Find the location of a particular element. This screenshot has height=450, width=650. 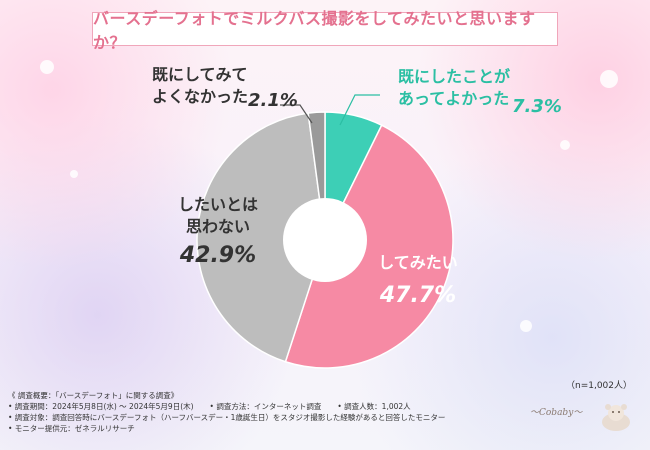

title-box: バースデーフォトでミルクバス撮影をしてみたいと思いますか？ is located at coordinates (325, 30).